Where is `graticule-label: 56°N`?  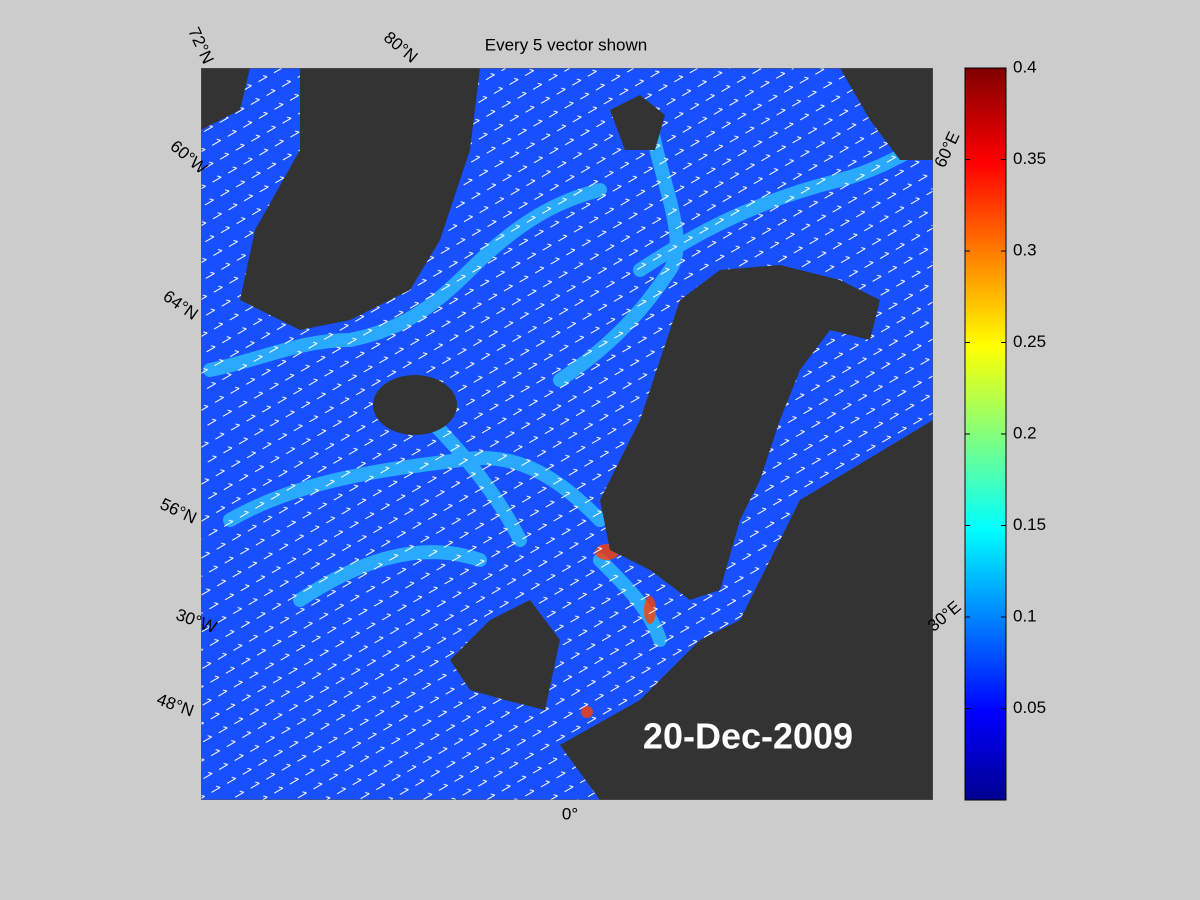 graticule-label: 56°N is located at coordinates (178, 510).